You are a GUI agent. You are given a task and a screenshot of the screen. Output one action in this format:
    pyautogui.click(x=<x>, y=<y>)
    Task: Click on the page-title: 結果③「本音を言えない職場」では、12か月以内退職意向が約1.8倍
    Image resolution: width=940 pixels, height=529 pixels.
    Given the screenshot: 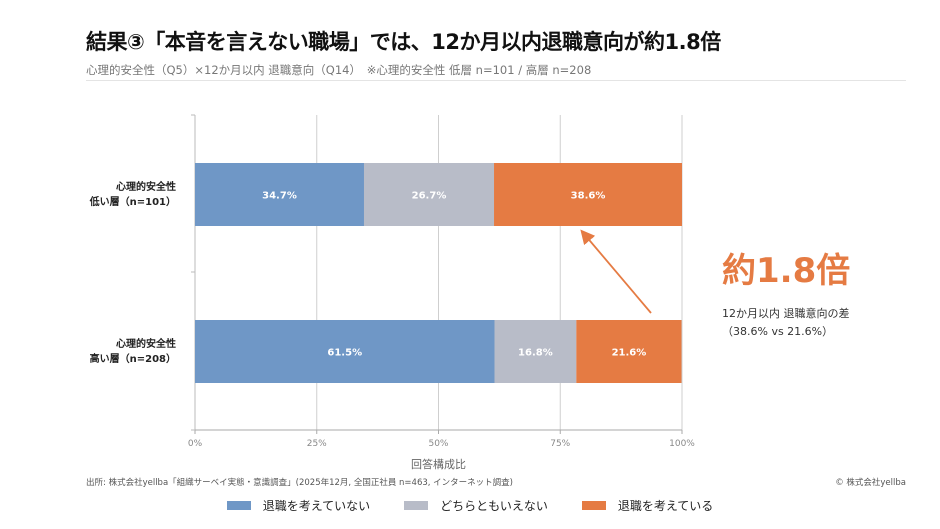 What is the action you would take?
    pyautogui.click(x=403, y=42)
    